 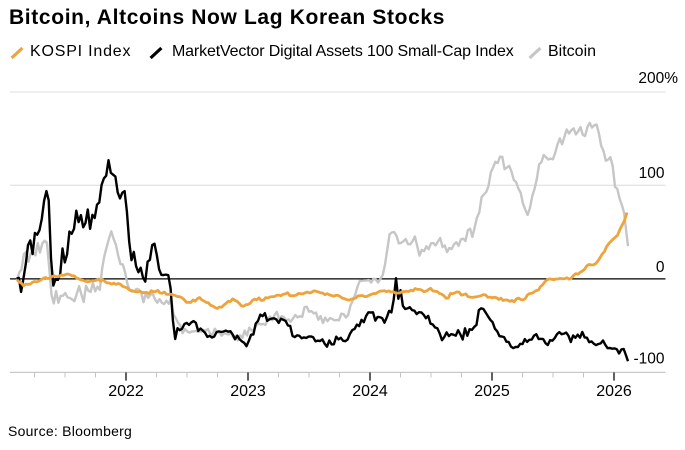 I want to click on svg-text: 200%, so click(x=658, y=78).